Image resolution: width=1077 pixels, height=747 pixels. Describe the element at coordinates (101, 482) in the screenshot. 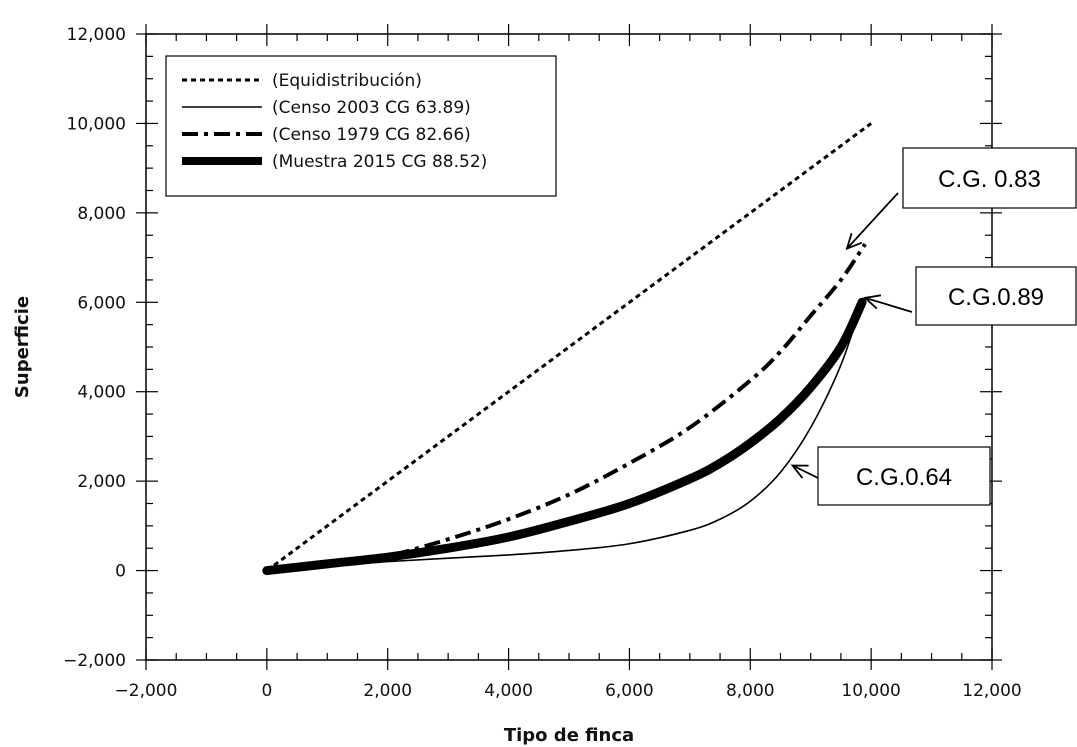

I see `y-tick-label: 2,000` at that location.